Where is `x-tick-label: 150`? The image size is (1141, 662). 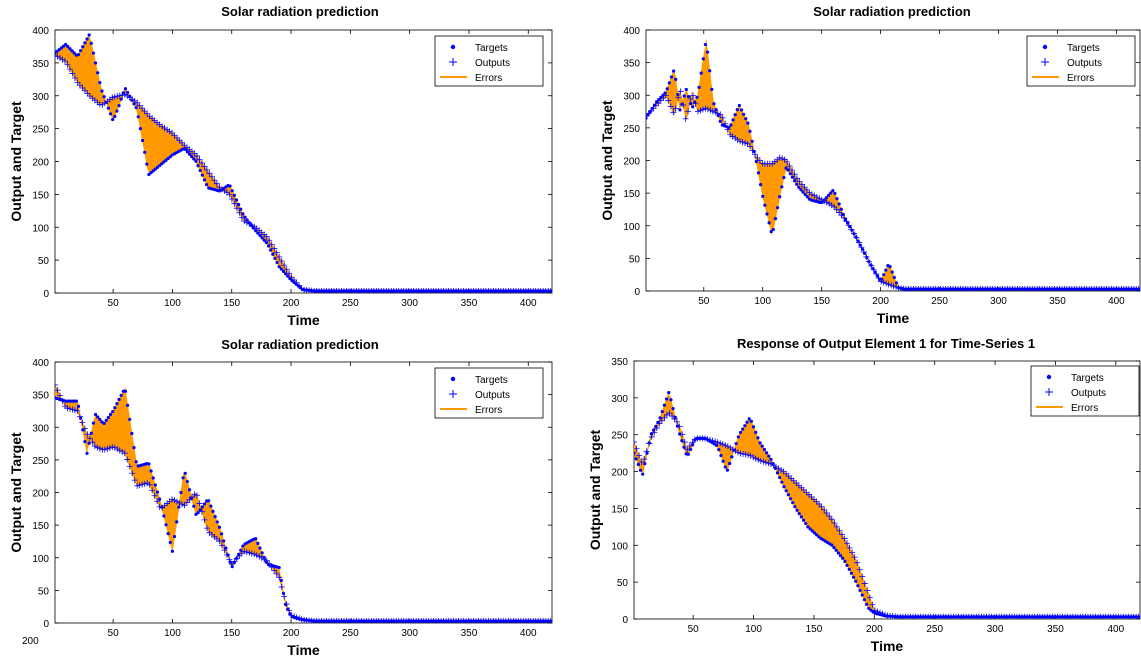
x-tick-label: 150 is located at coordinates (821, 301).